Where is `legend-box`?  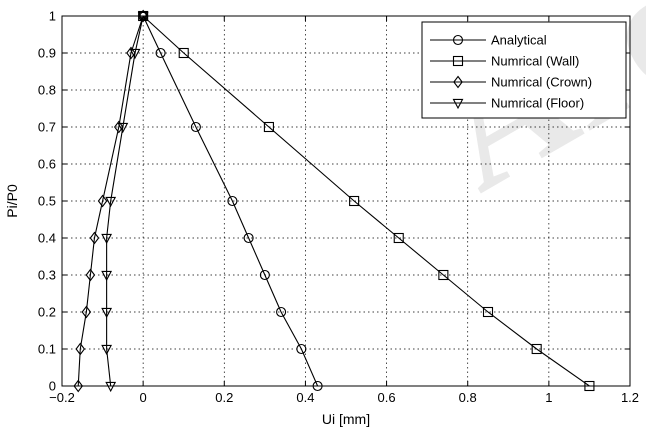 legend-box is located at coordinates (524, 70).